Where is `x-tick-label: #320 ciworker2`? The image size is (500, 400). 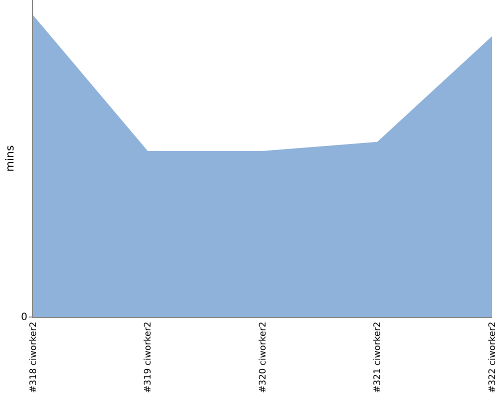 x-tick-label: #320 ciworker2 is located at coordinates (263, 358).